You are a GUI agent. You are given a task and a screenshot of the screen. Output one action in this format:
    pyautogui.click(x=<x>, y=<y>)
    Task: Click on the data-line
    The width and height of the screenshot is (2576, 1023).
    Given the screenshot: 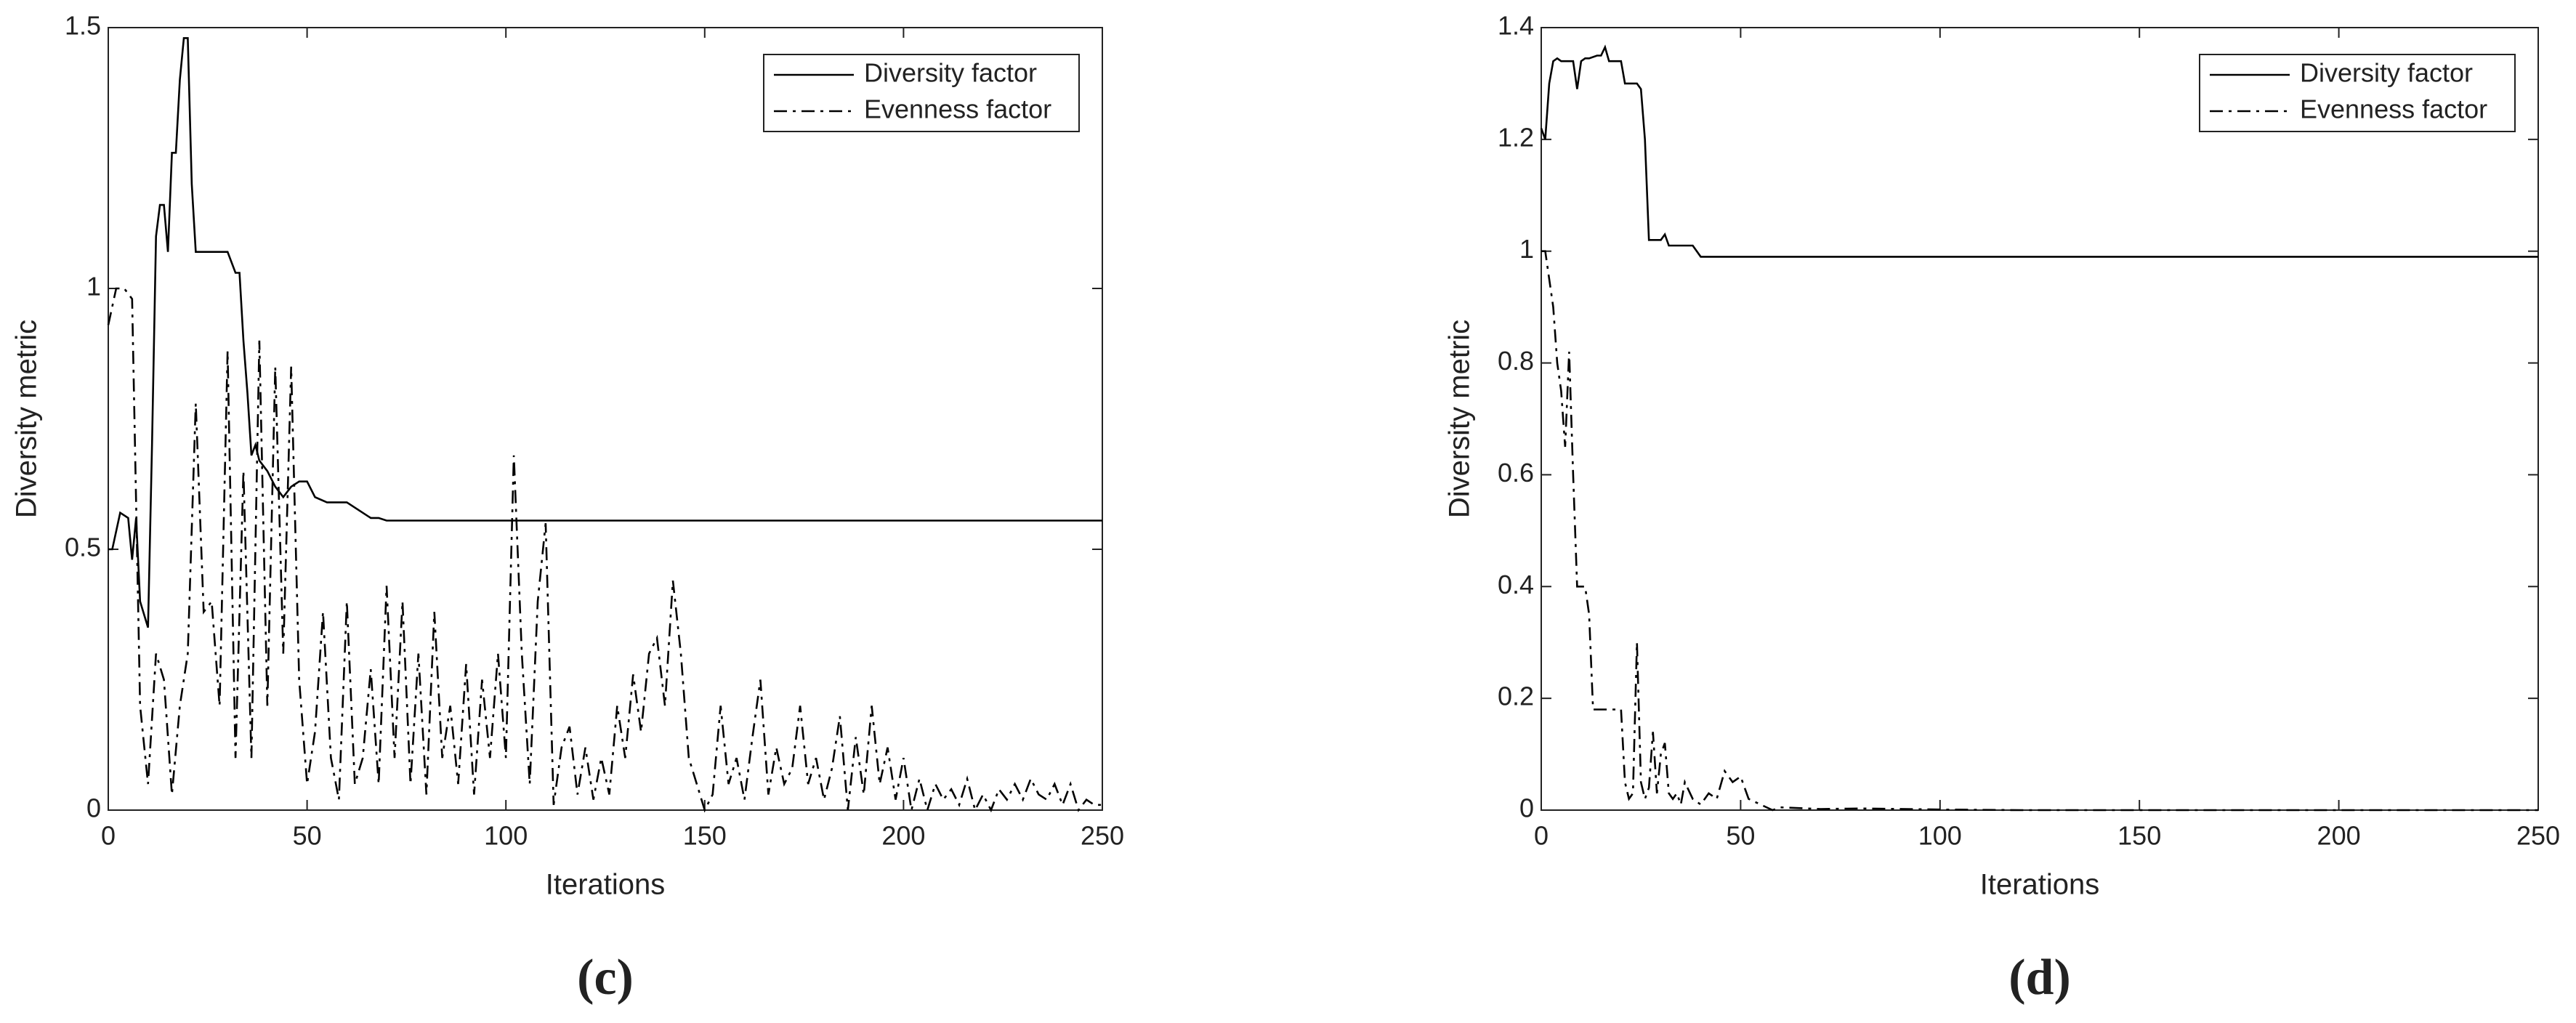 What is the action you would take?
    pyautogui.click(x=2039, y=151)
    